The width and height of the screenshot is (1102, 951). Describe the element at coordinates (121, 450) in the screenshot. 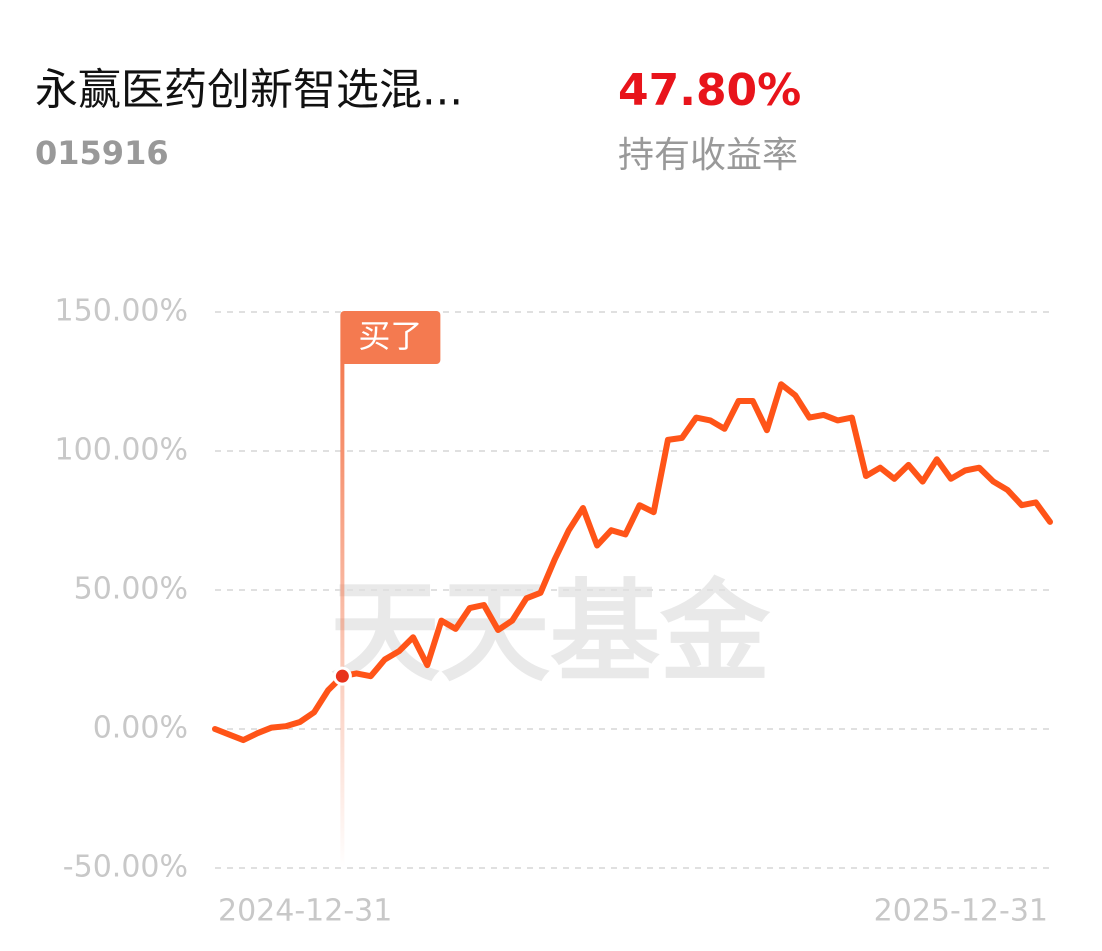

I see `y-tick-label: 100.00%` at that location.